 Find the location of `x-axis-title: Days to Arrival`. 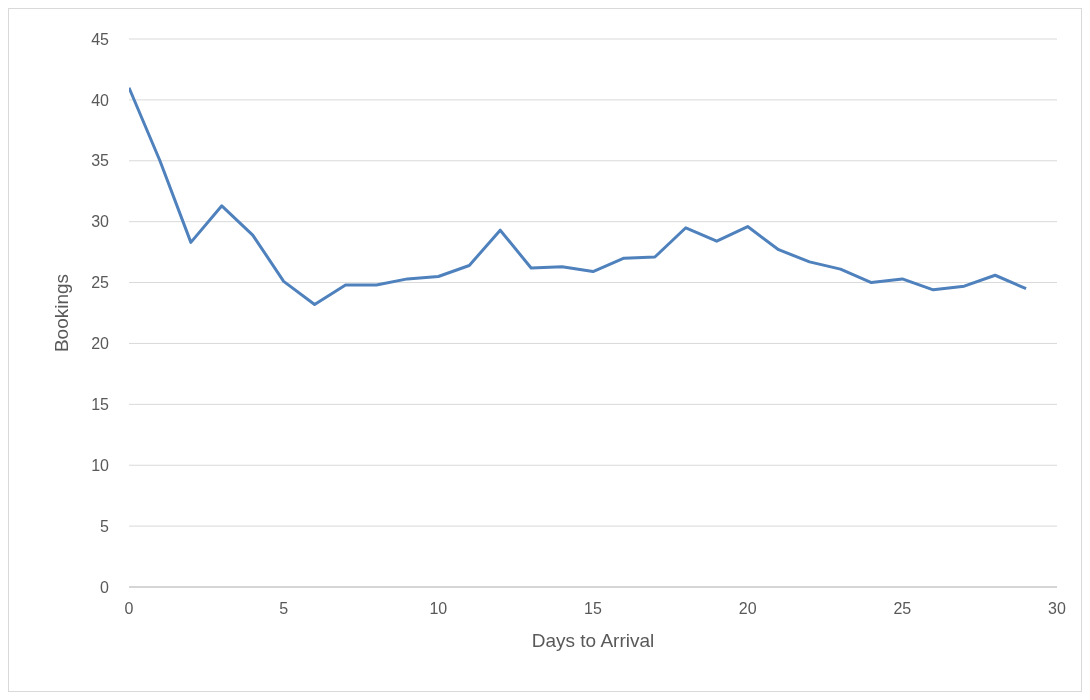

x-axis-title: Days to Arrival is located at coordinates (593, 640).